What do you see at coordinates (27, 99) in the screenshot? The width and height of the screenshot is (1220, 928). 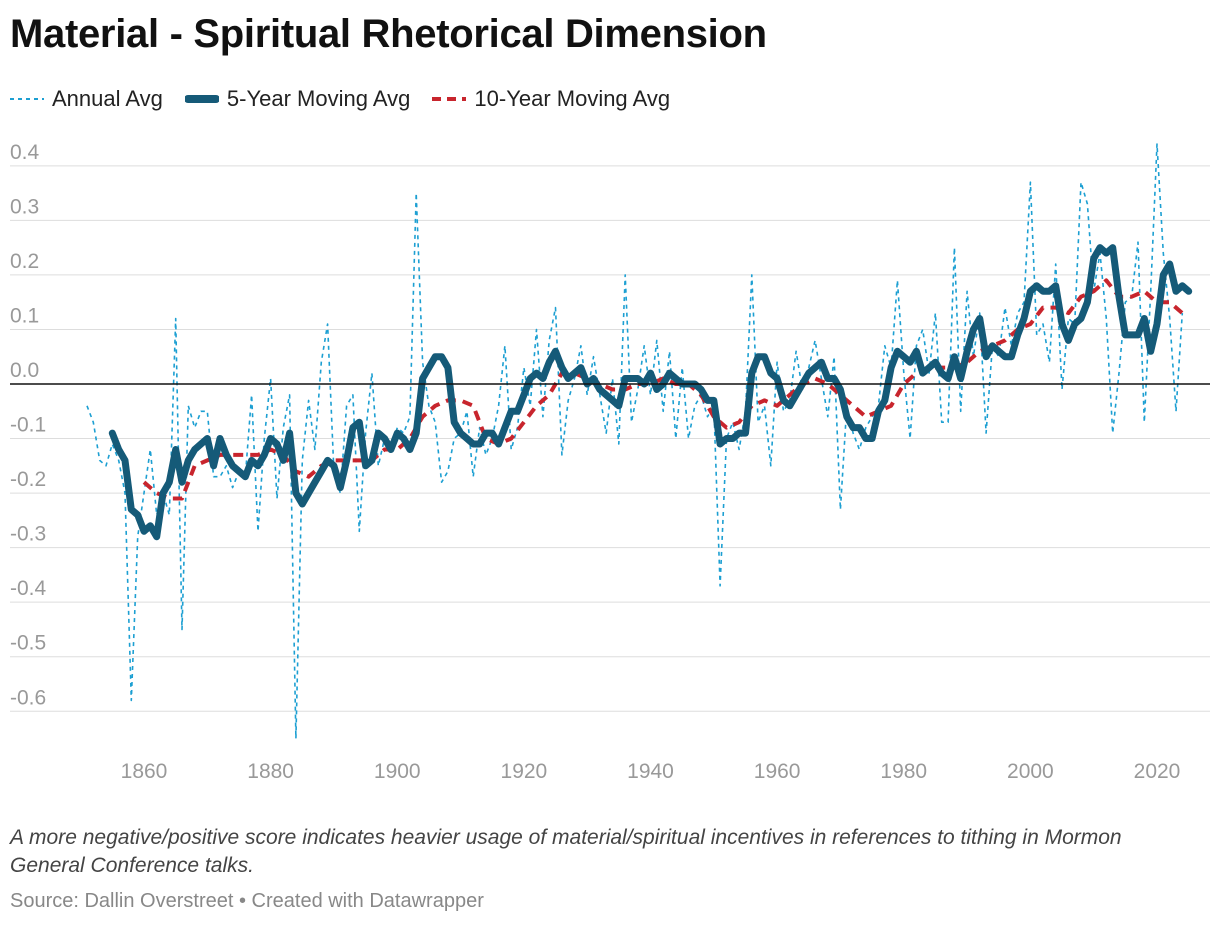 I see `legend-swatch-annual-avg` at bounding box center [27, 99].